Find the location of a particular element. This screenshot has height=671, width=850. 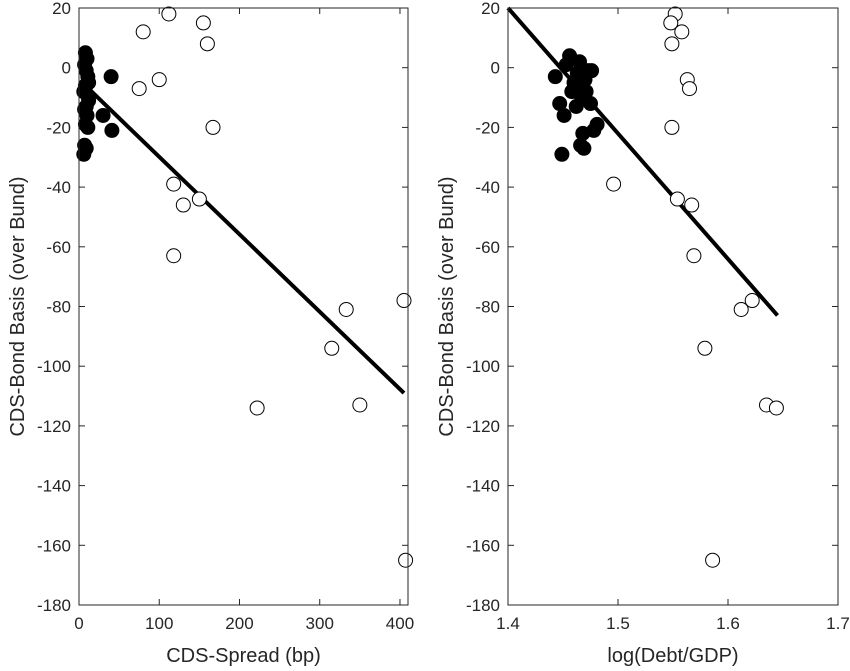

x-tick-label: 200 is located at coordinates (239, 623).